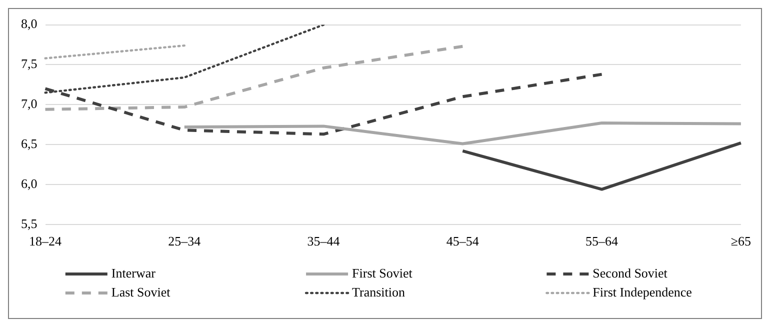 This screenshot has height=327, width=770. Describe the element at coordinates (141, 292) in the screenshot. I see `legend-label: Last Soviet` at that location.